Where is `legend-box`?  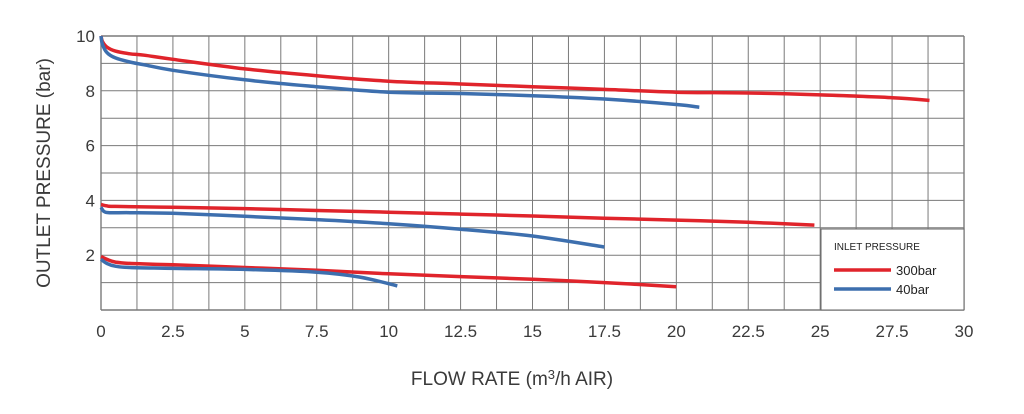
legend-box is located at coordinates (892, 269).